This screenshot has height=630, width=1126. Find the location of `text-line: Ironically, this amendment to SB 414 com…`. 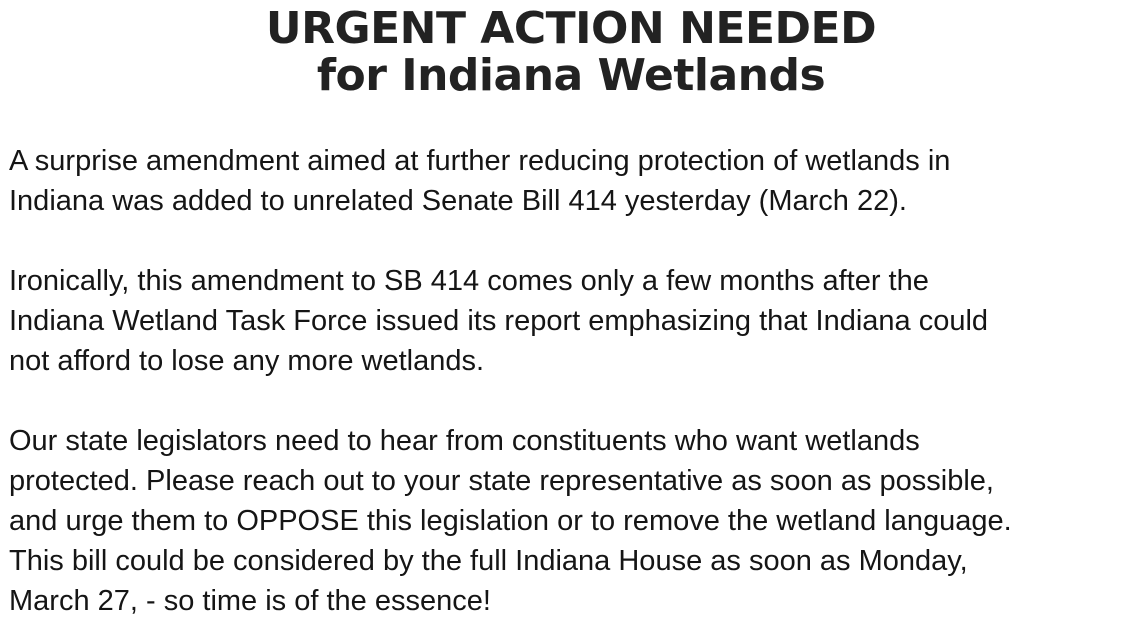

text-line: Ironically, this amendment to SB 414 com… is located at coordinates (469, 281).